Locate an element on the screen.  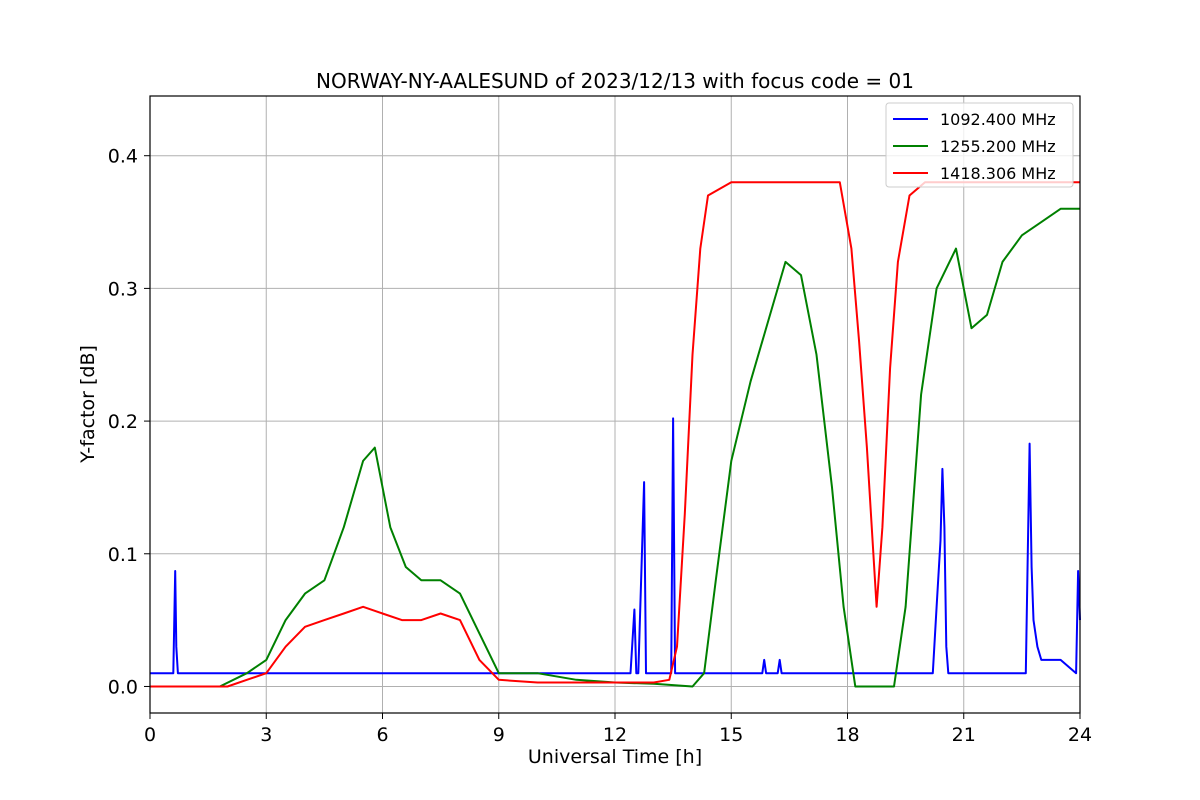
y-tick-label: 0.4 is located at coordinates (123, 157).